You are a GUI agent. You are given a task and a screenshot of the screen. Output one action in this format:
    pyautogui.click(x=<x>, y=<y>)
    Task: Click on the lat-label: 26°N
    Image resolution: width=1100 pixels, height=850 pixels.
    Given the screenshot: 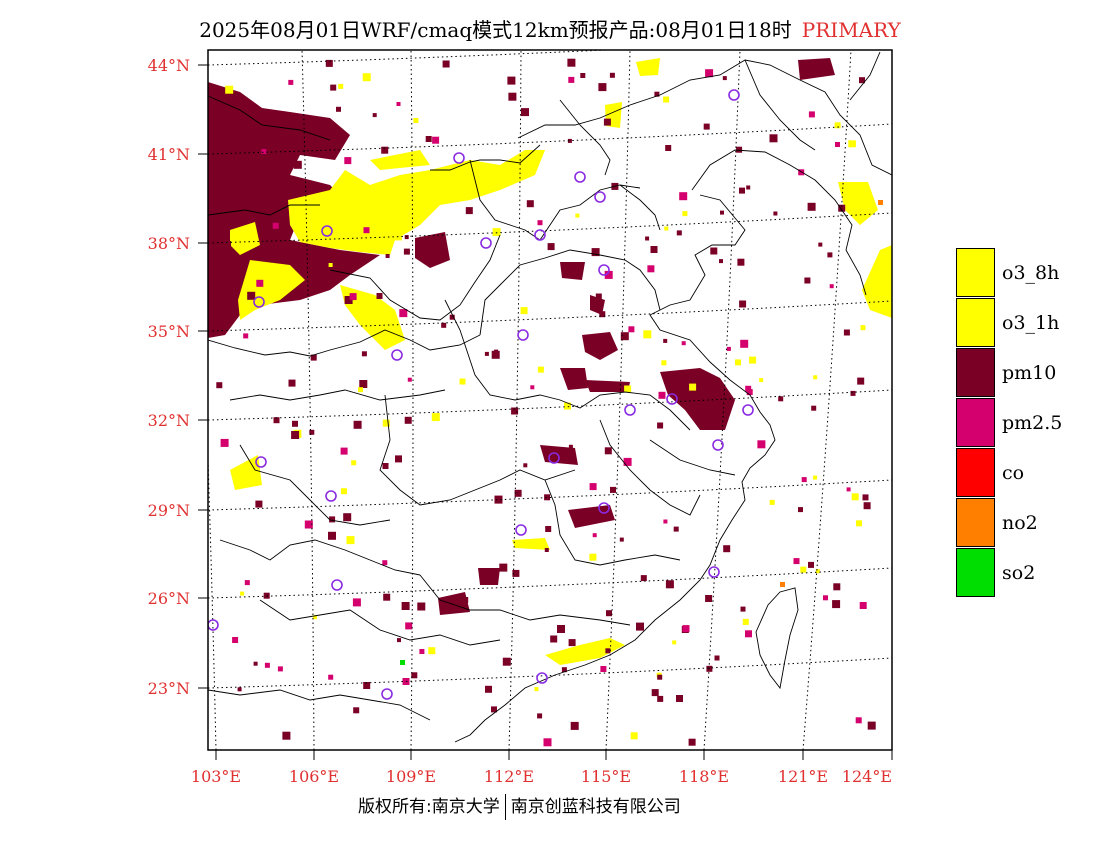 What is the action you would take?
    pyautogui.click(x=169, y=598)
    